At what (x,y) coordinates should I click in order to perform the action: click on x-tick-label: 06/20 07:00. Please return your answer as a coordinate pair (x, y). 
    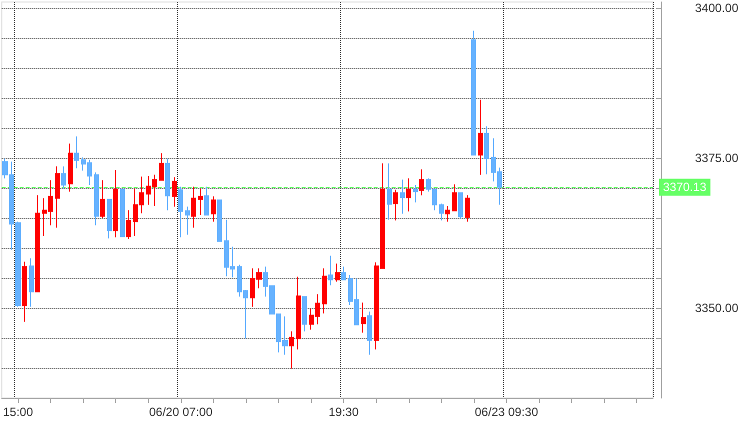
    Looking at the image, I should click on (181, 412).